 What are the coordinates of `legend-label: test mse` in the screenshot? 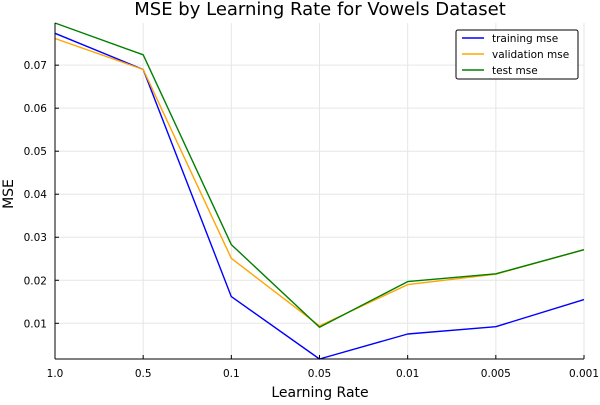 It's located at (515, 71).